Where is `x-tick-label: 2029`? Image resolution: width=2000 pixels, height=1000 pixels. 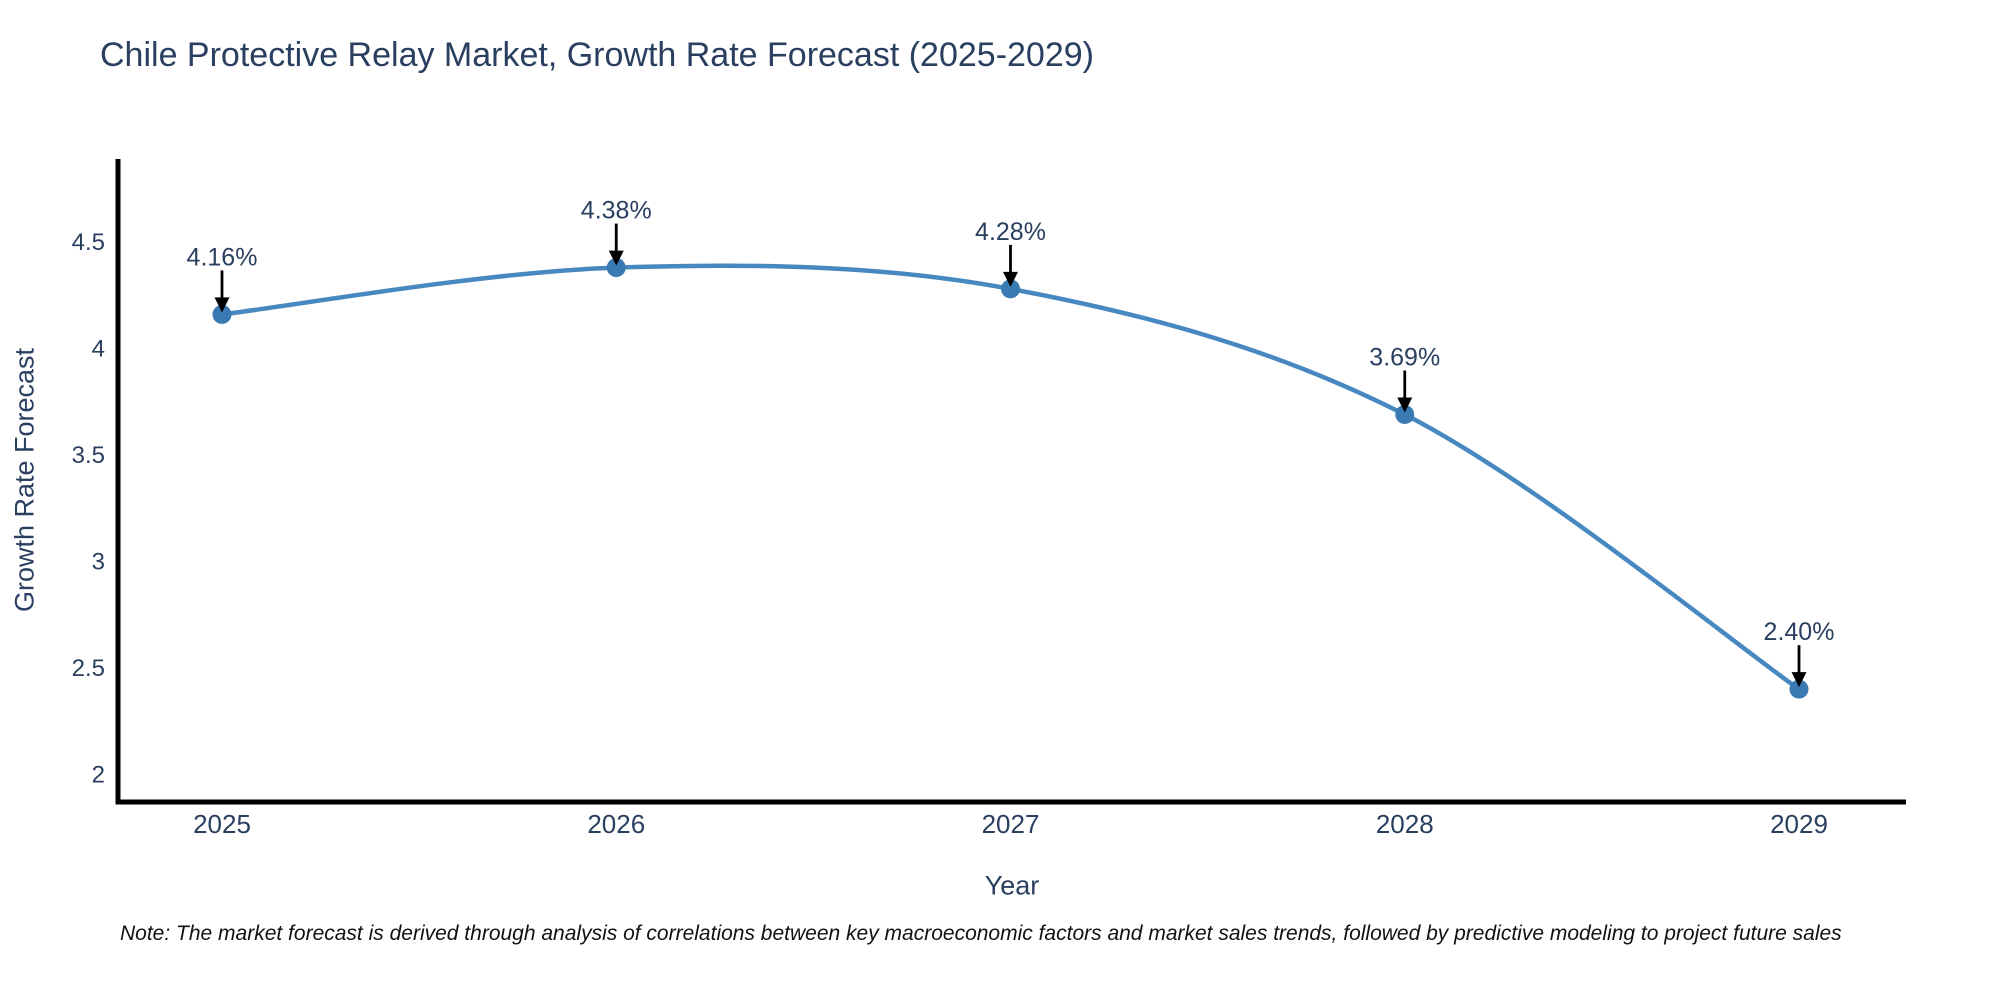 x-tick-label: 2029 is located at coordinates (1799, 824).